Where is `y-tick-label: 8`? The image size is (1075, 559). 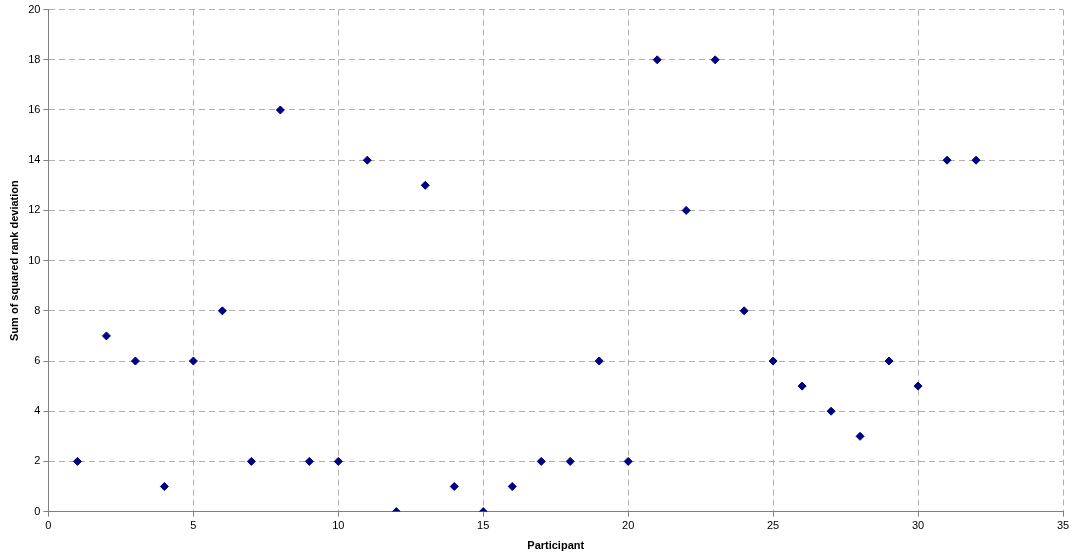 y-tick-label: 8 is located at coordinates (37, 309).